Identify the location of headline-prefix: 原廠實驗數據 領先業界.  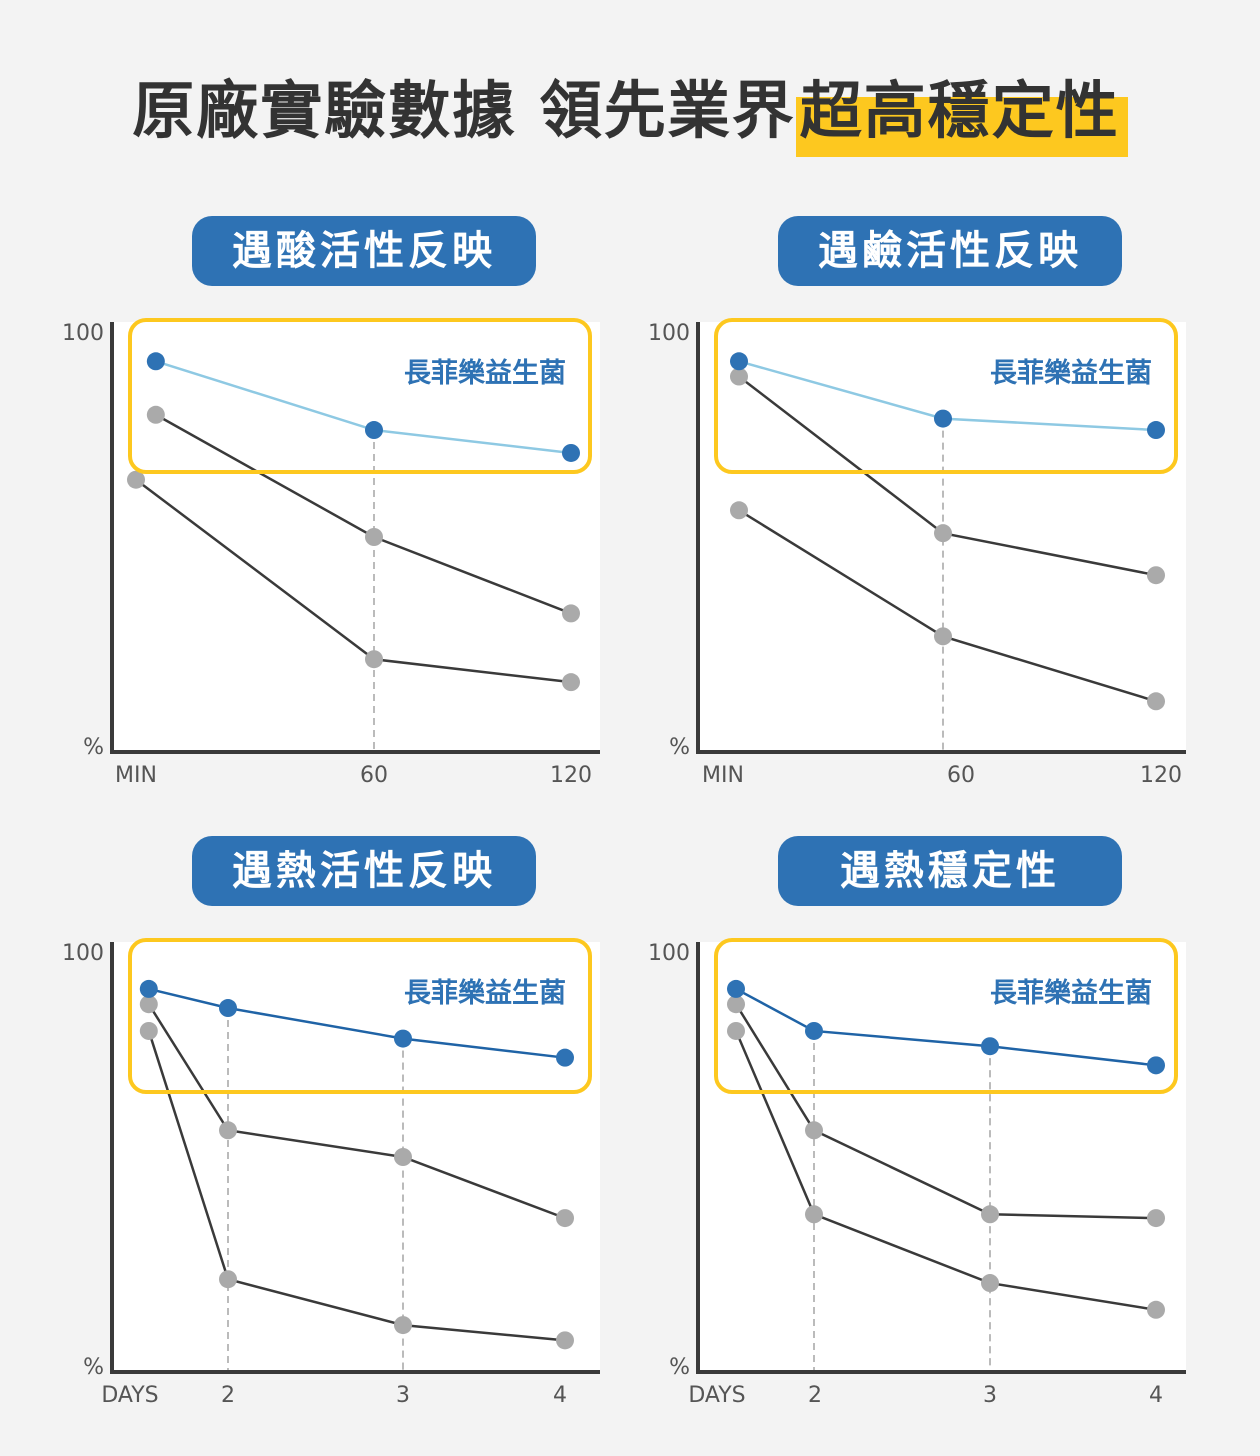
(464, 110).